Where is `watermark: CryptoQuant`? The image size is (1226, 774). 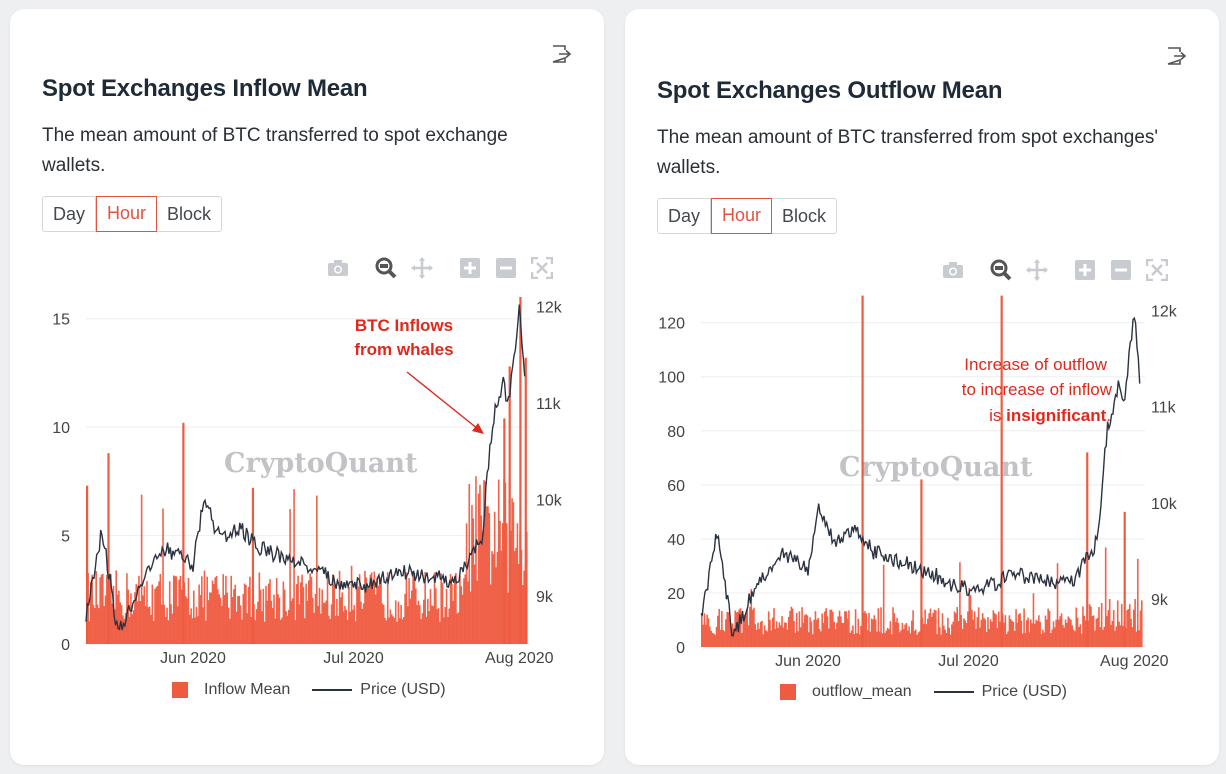
watermark: CryptoQuant is located at coordinates (936, 467).